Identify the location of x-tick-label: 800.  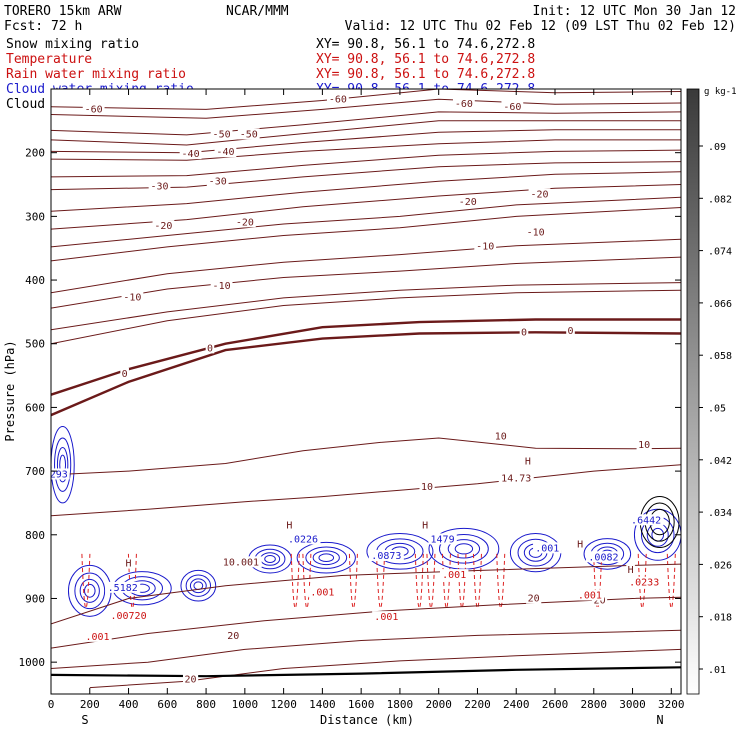
(206, 704).